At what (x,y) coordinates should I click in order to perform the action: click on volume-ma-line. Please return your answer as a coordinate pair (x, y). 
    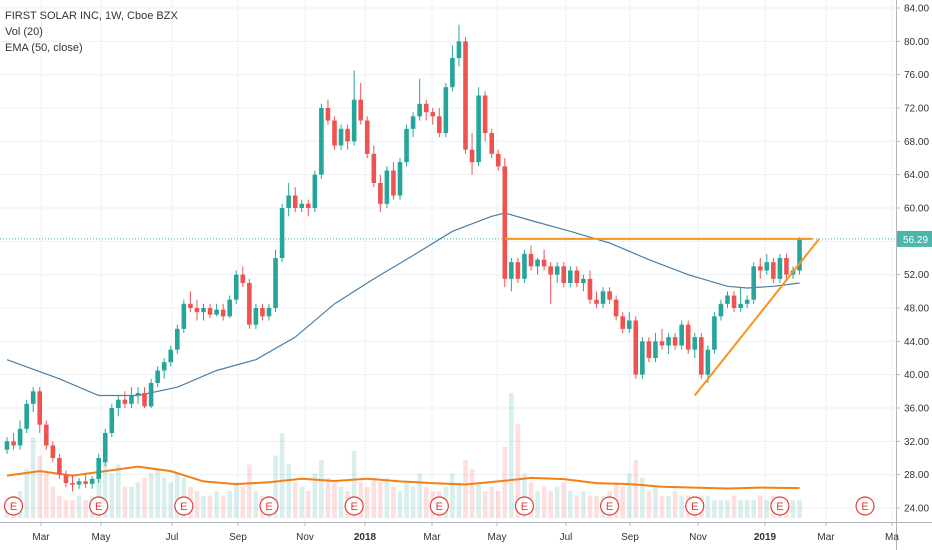
    Looking at the image, I should click on (403, 477).